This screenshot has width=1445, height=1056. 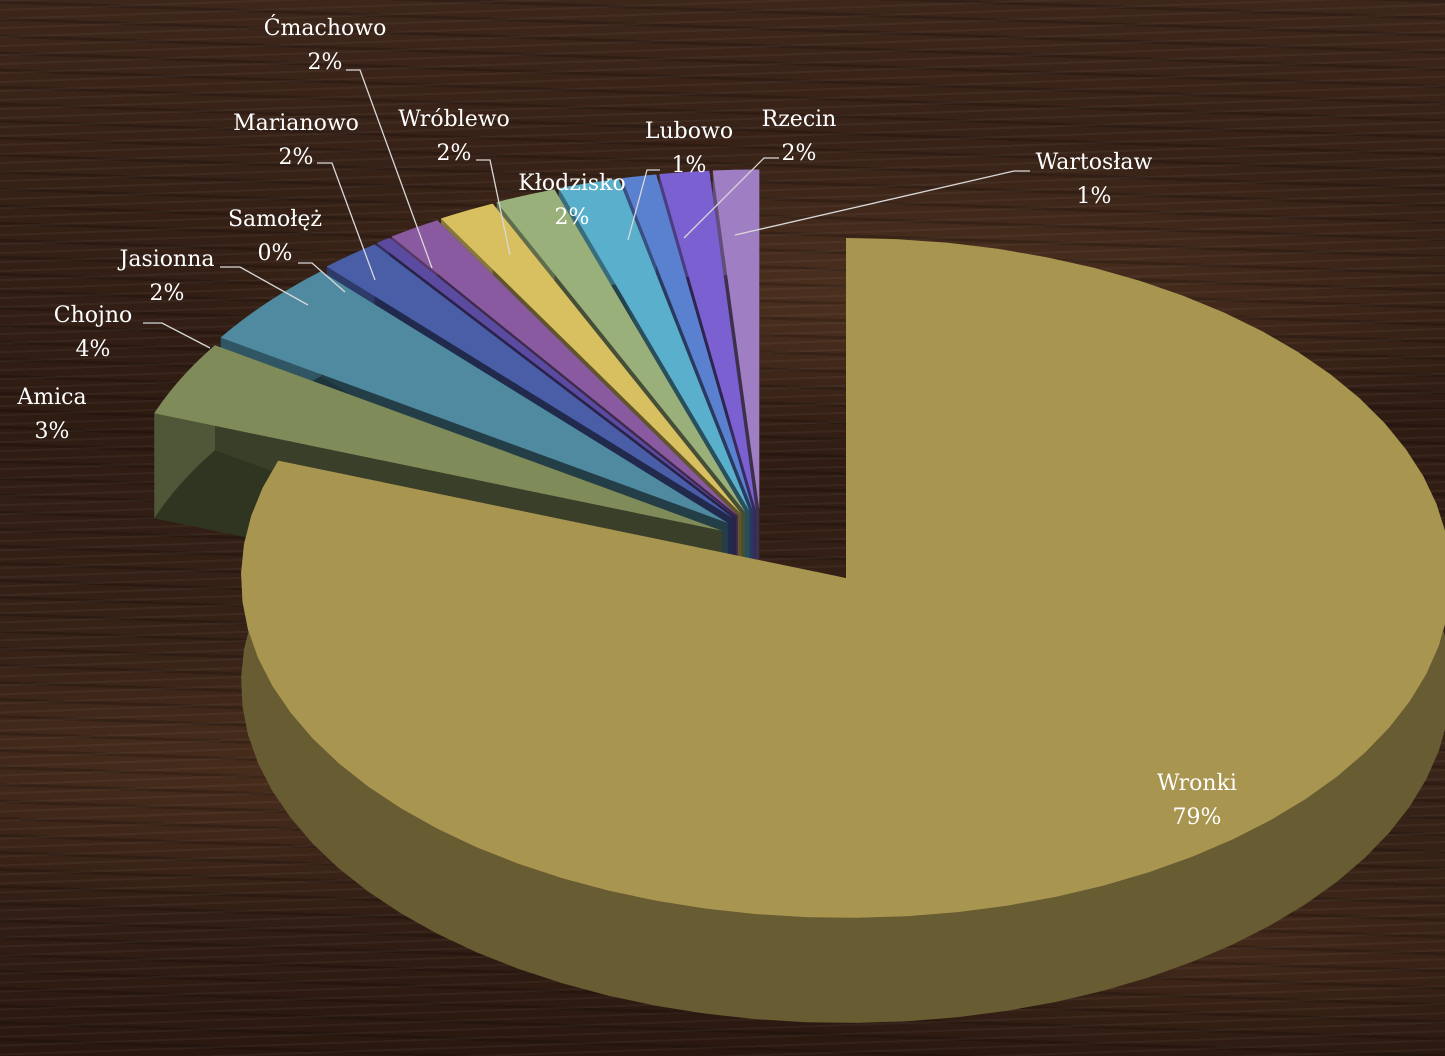 What do you see at coordinates (799, 136) in the screenshot?
I see `label-rzecin: Rzecin 2%` at bounding box center [799, 136].